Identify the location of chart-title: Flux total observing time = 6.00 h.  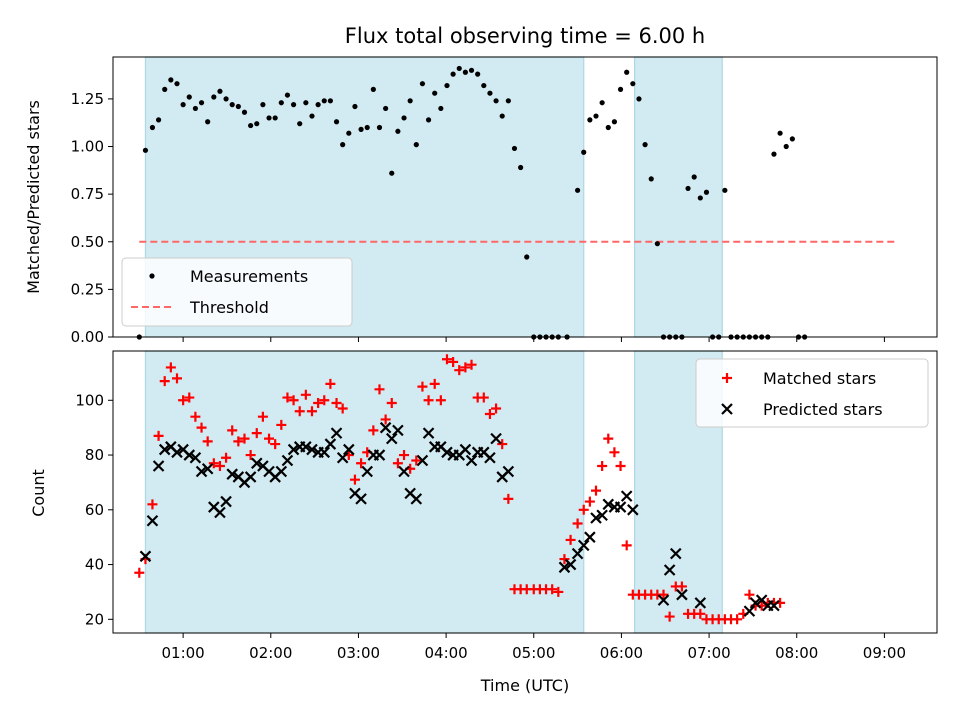
(525, 36).